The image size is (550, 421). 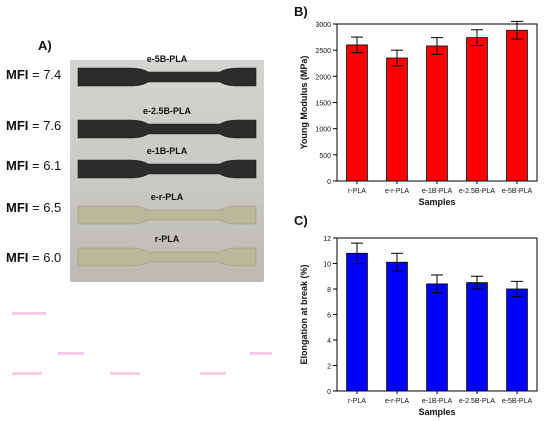 What do you see at coordinates (329, 341) in the screenshot?
I see `y-tick-label: 4` at bounding box center [329, 341].